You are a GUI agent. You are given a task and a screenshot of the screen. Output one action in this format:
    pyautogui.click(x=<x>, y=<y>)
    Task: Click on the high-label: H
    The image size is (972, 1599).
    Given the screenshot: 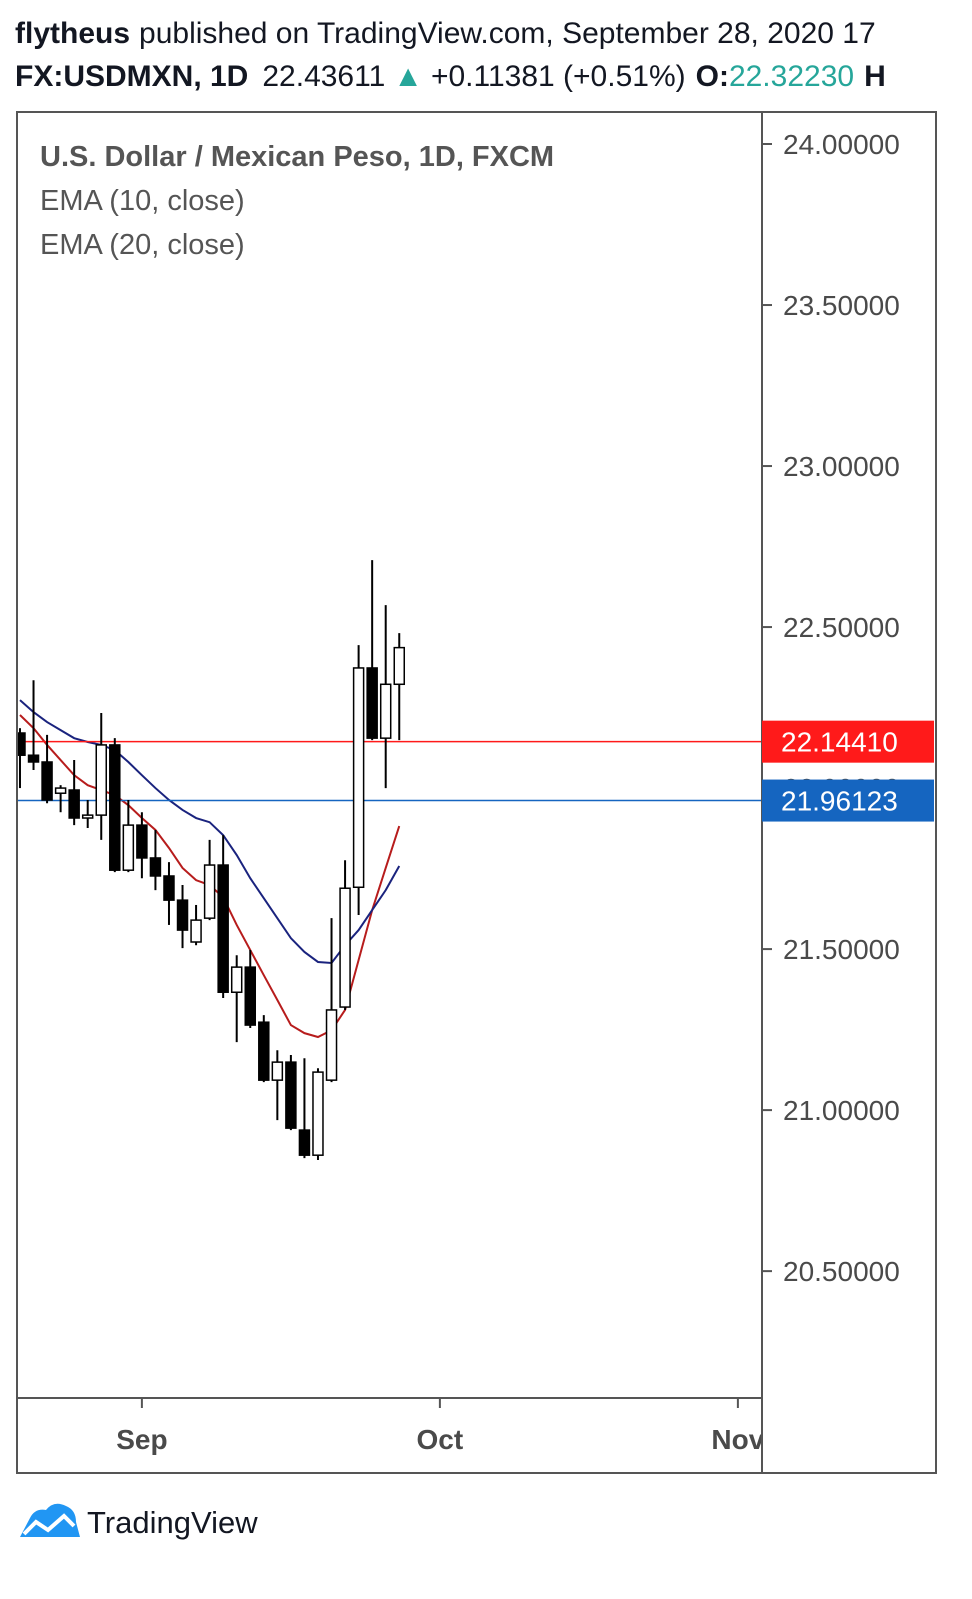 What is the action you would take?
    pyautogui.click(x=875, y=76)
    